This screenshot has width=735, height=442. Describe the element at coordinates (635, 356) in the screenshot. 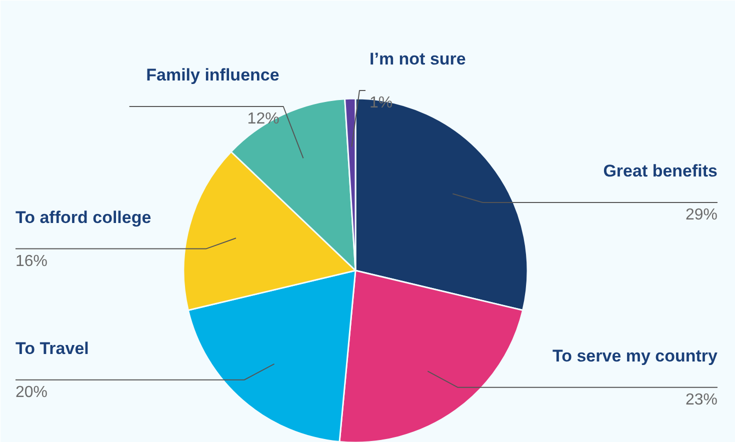

I see `slice-label: To serve my country` at that location.